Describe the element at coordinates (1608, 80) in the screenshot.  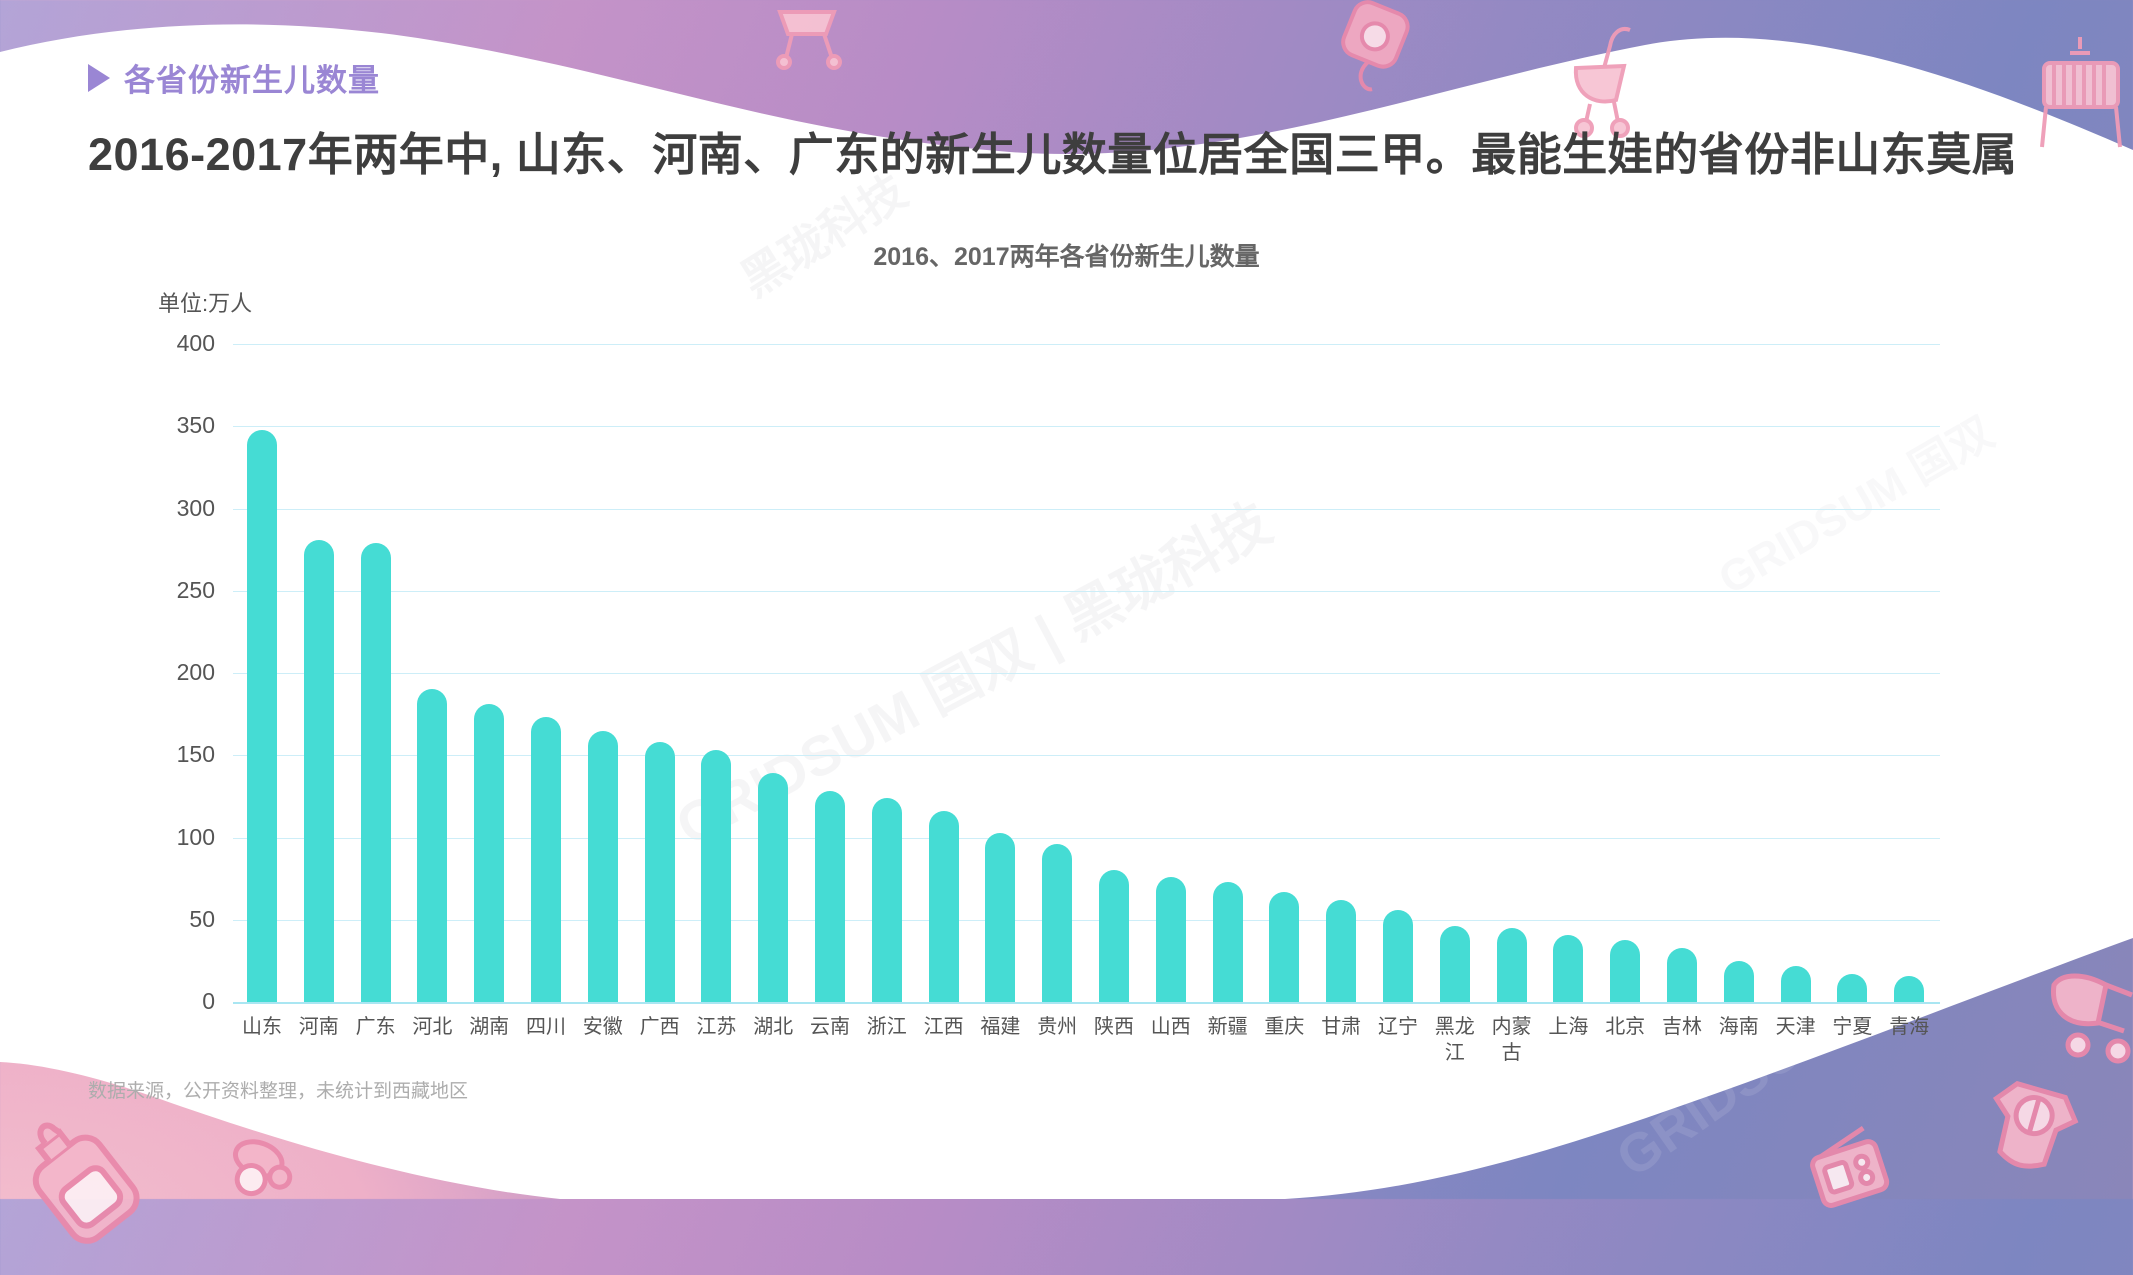
I see `stroller-icon` at that location.